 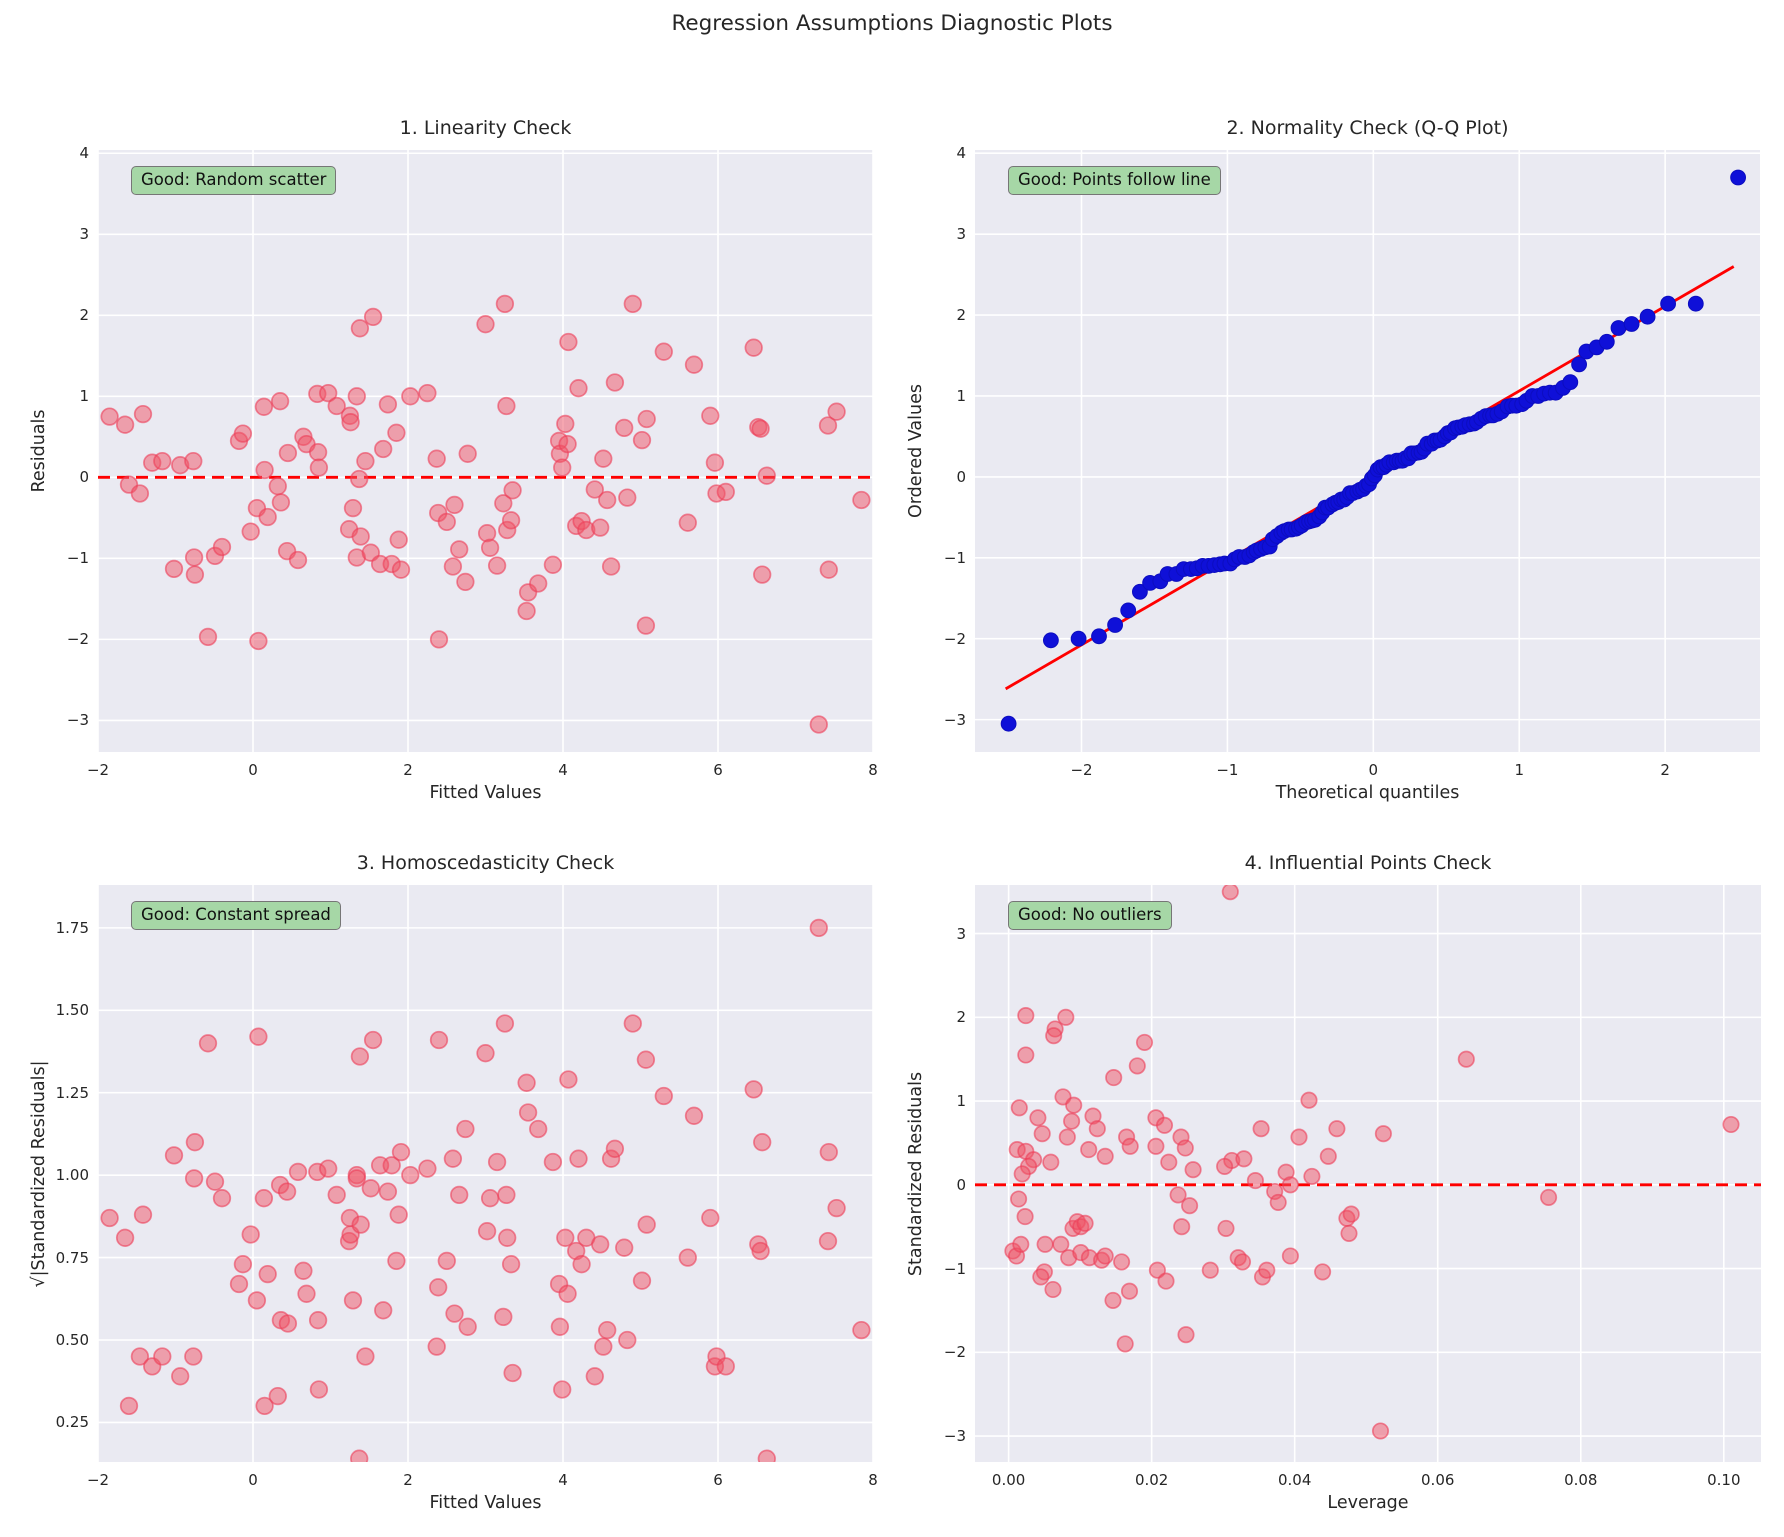 What do you see at coordinates (954, 1436) in the screenshot?
I see `y-tick-label: −3` at bounding box center [954, 1436].